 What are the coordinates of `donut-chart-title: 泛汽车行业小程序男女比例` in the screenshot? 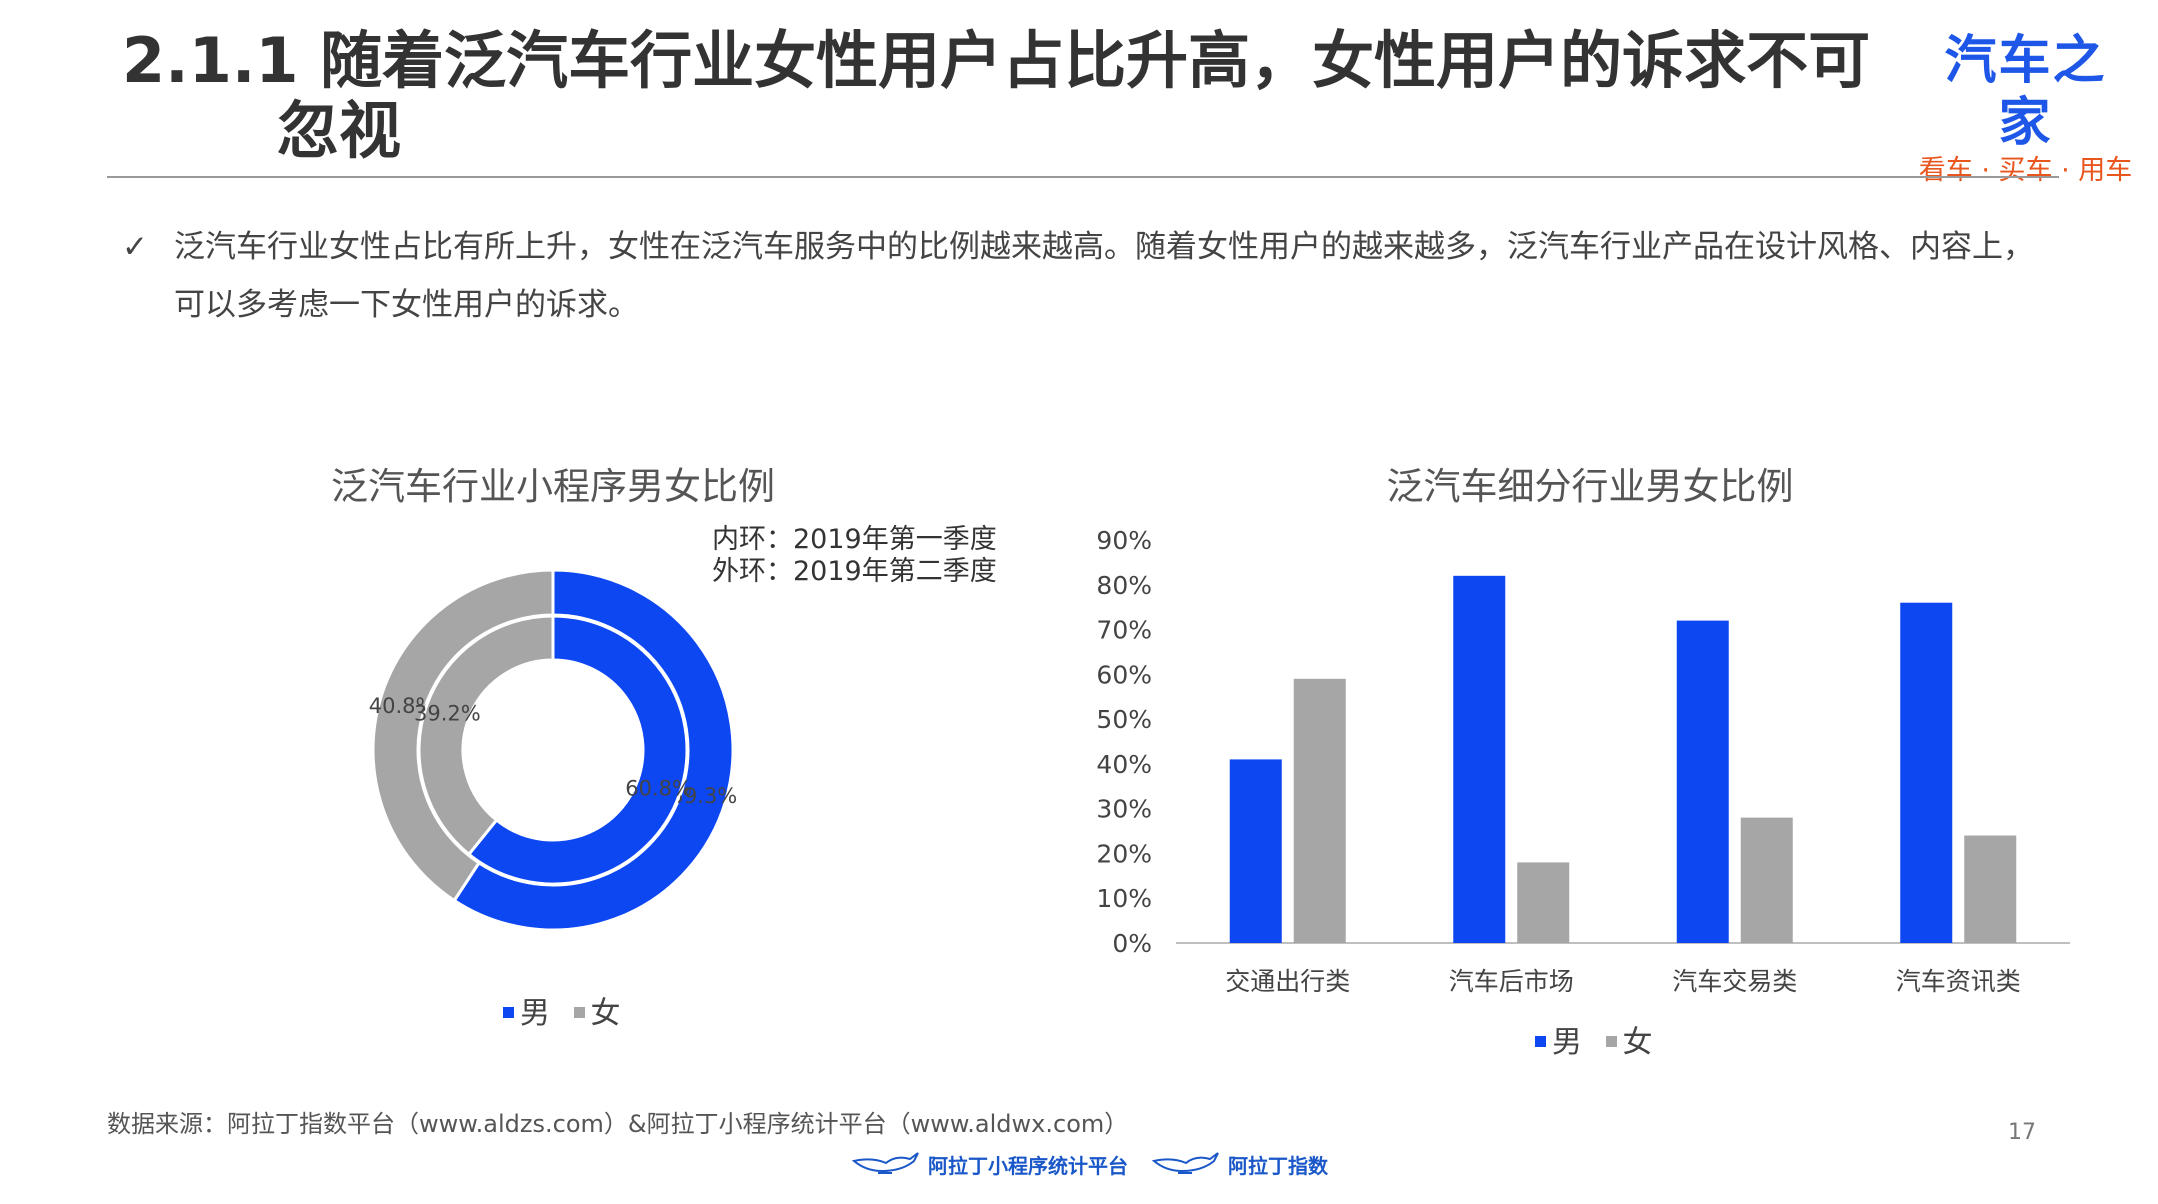 It's located at (553, 486).